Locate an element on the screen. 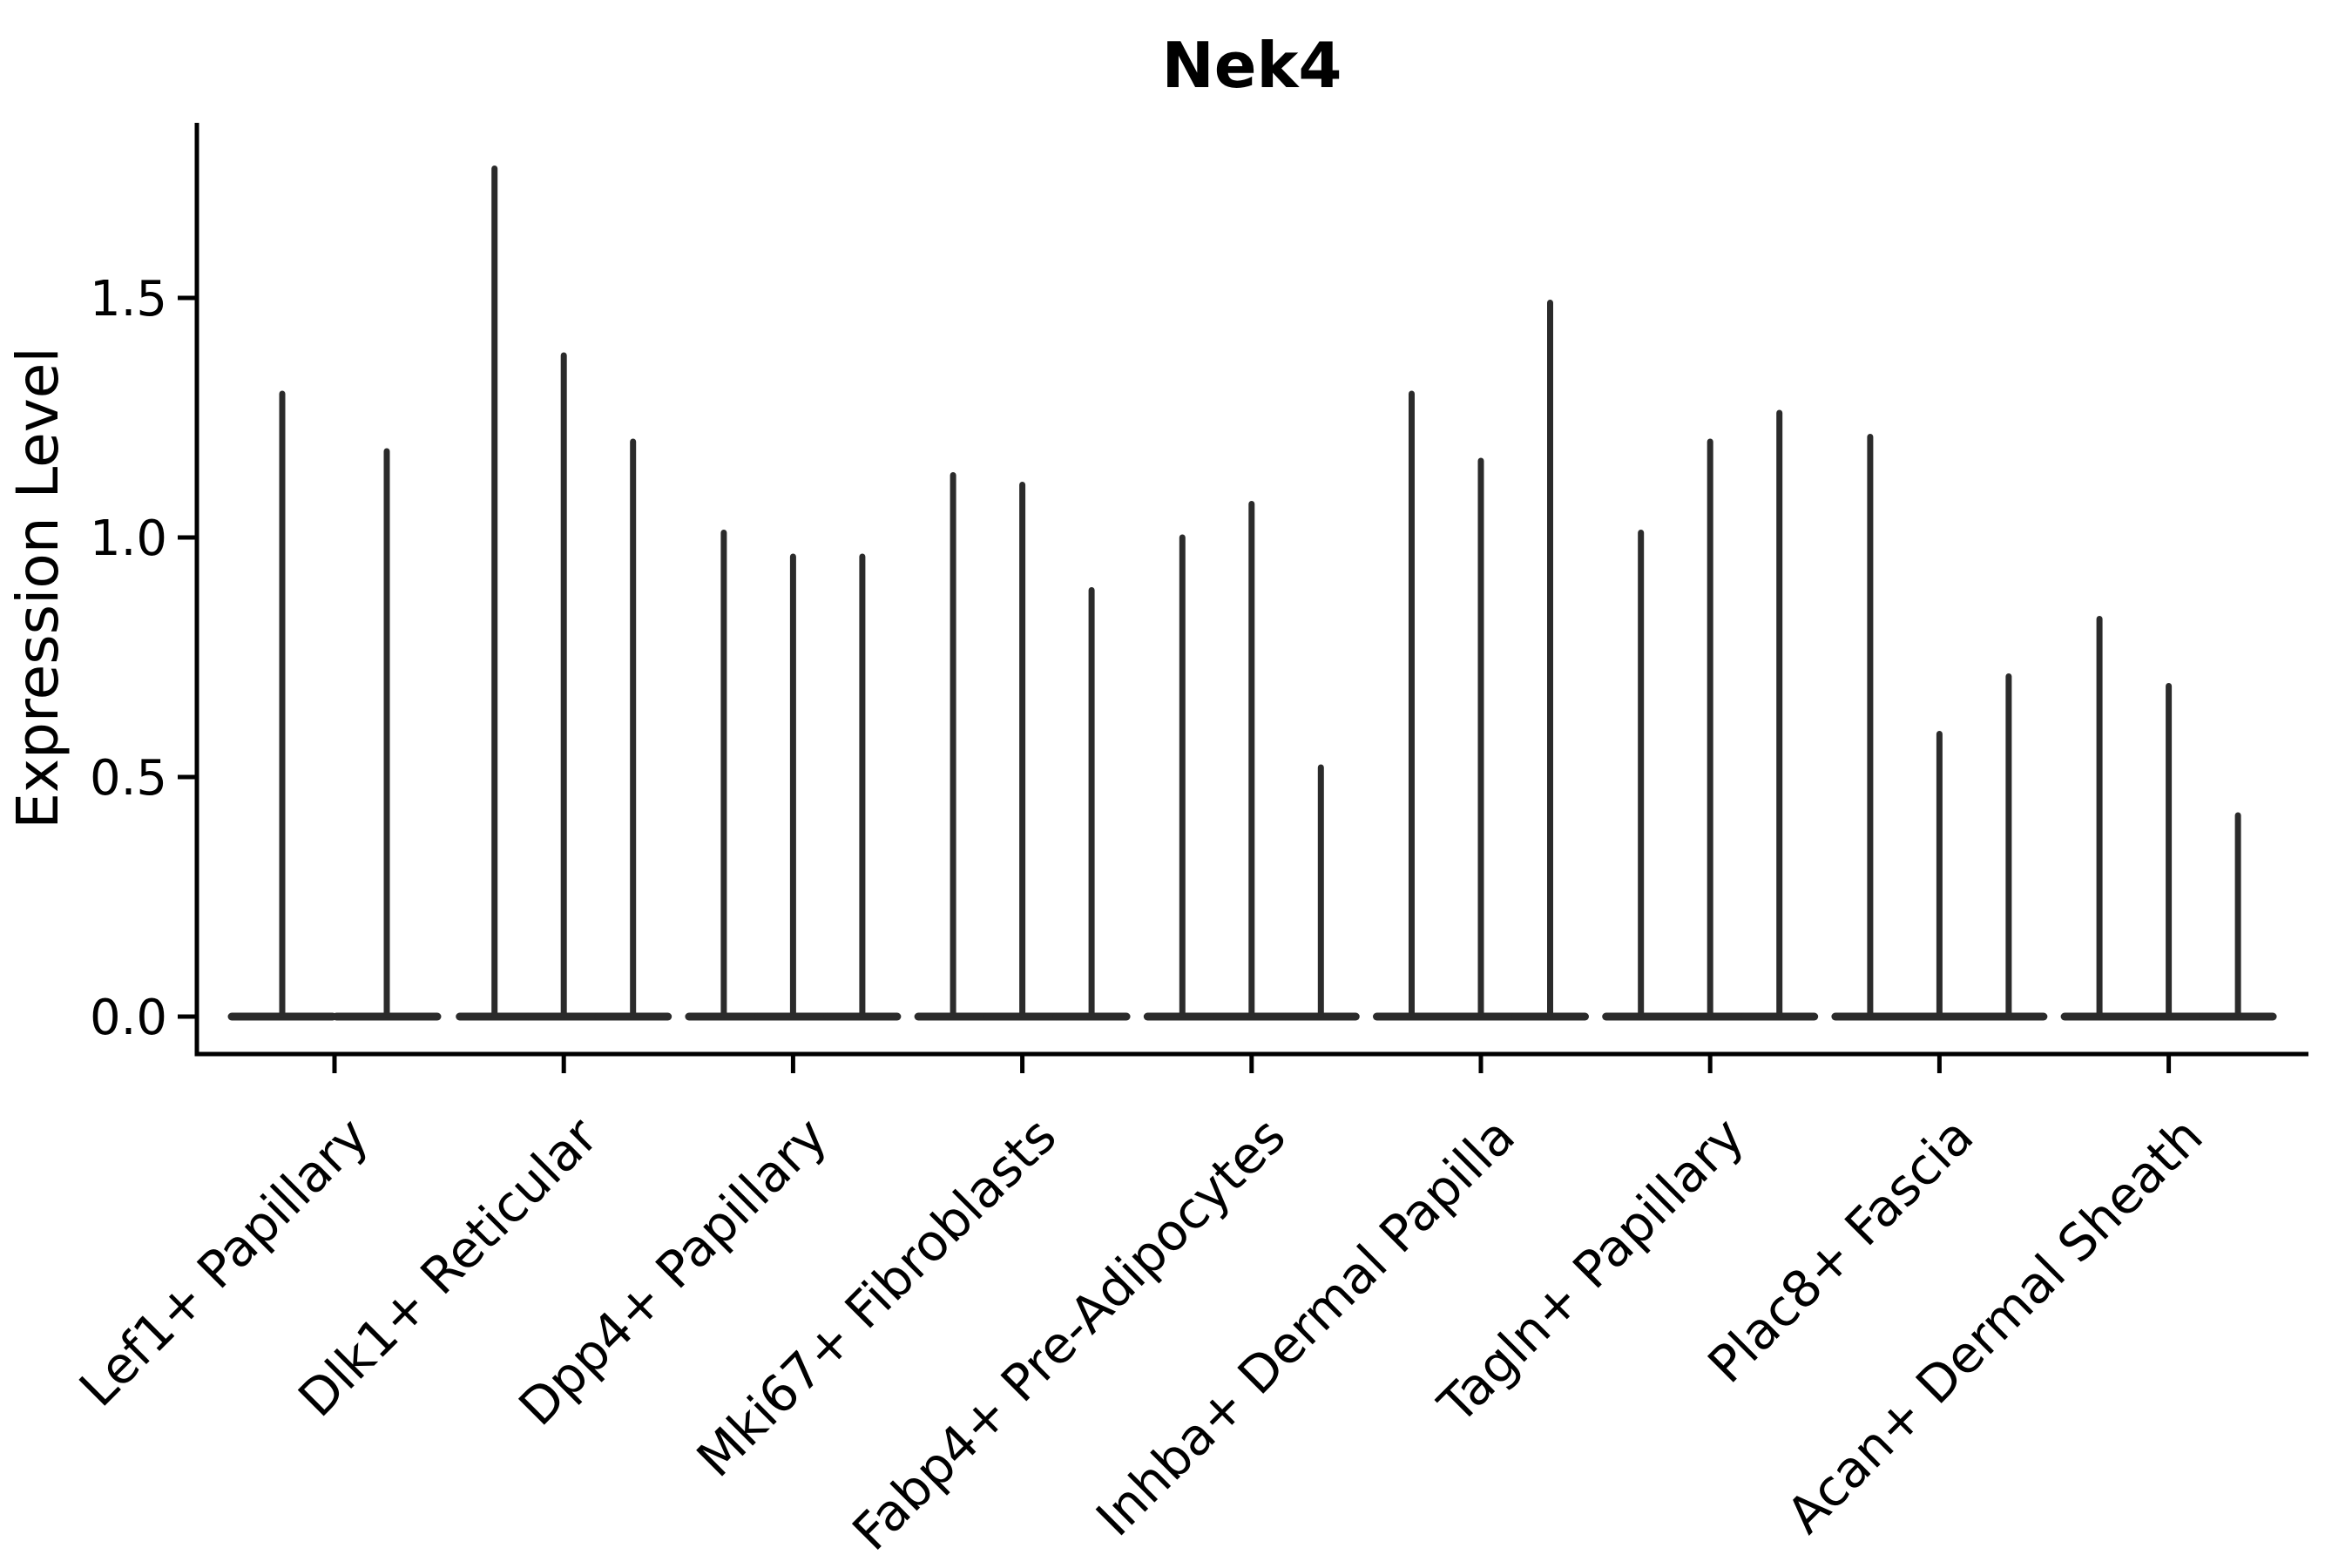  y-axis-tick-label: 0.0 is located at coordinates (129, 1018).